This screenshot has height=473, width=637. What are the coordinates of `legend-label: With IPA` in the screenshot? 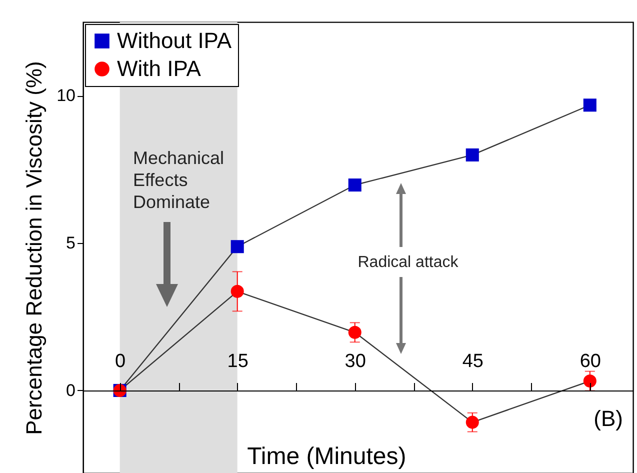 It's located at (159, 68).